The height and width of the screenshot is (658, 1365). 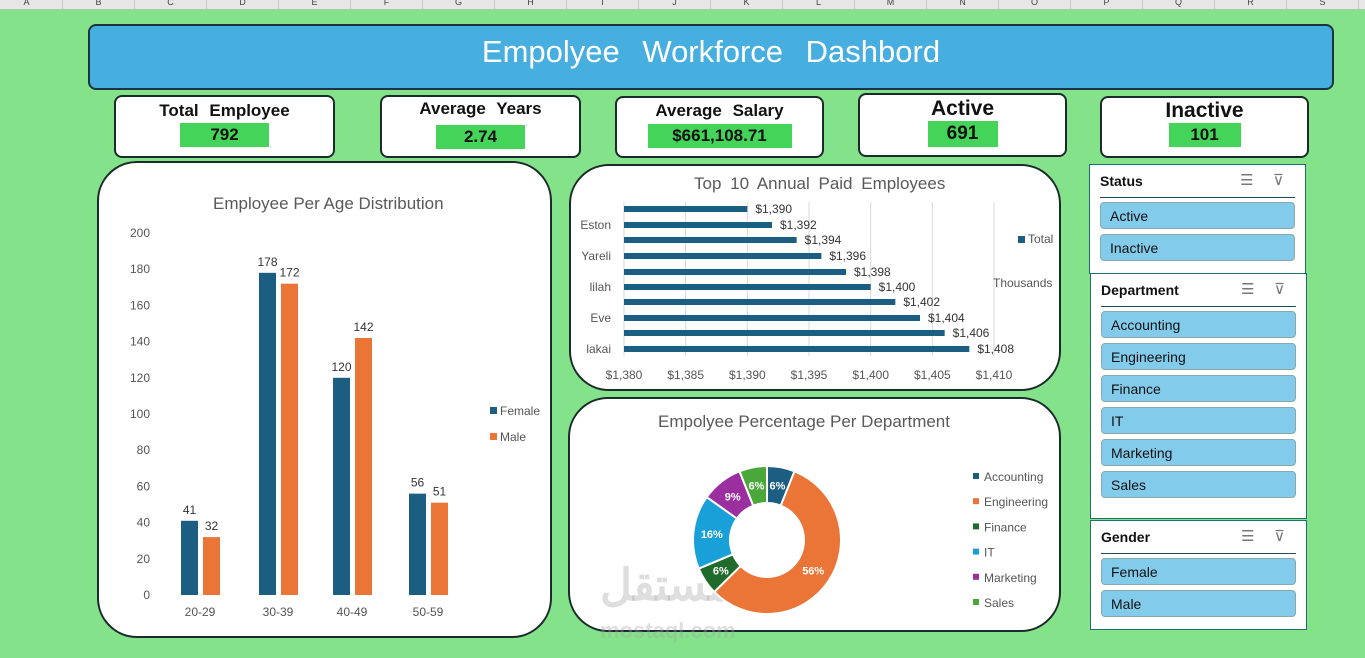 I want to click on data-label: 6%, so click(x=721, y=572).